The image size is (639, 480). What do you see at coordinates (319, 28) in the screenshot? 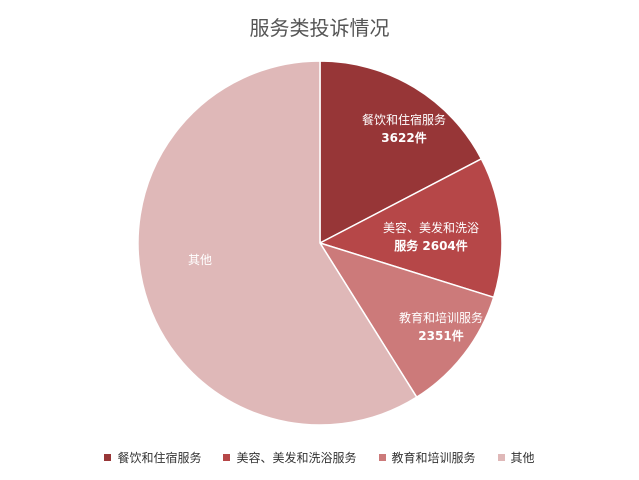
I see `chart-title: 服务类投诉情况` at bounding box center [319, 28].